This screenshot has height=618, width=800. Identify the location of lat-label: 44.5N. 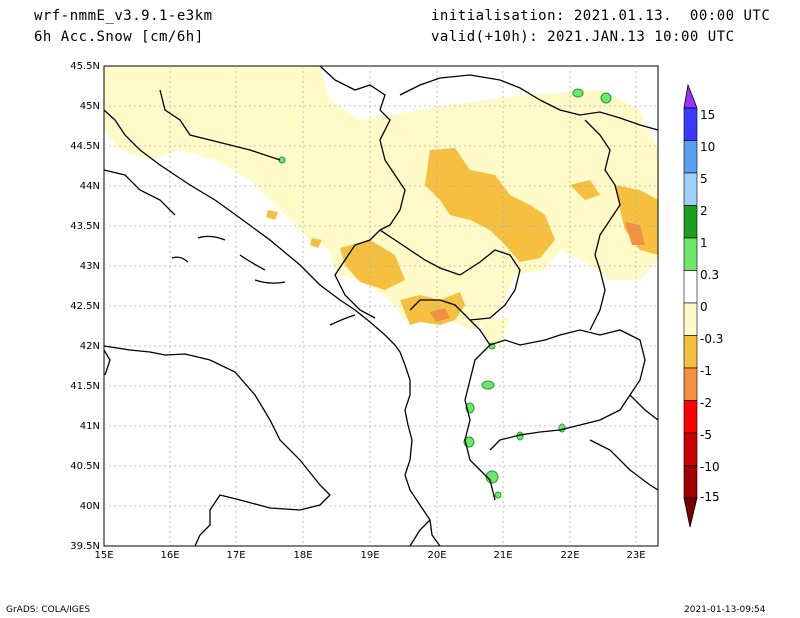
(85, 146).